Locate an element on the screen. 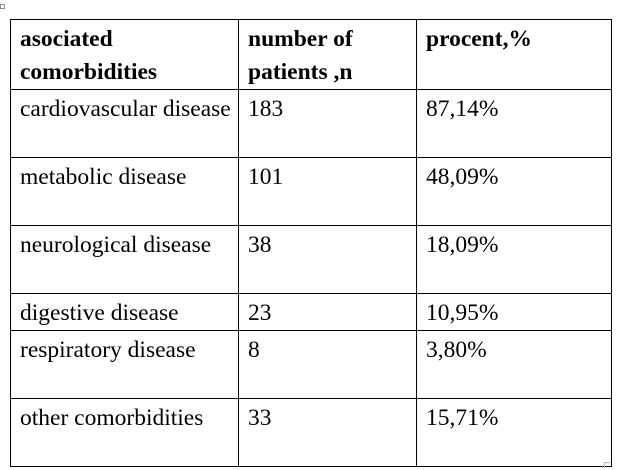  header-asociated-comorbidities: asociated comorbidities is located at coordinates (124, 54).